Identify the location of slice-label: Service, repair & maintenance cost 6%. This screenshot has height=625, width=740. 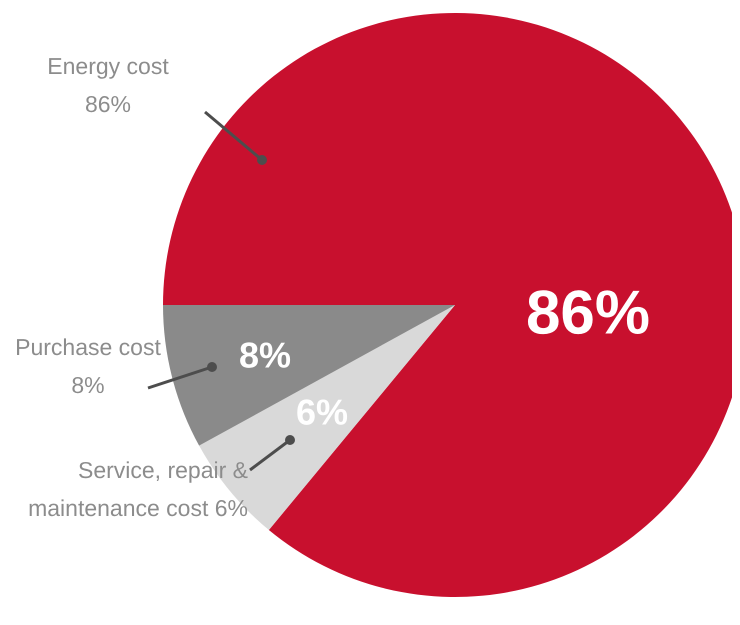
(138, 489).